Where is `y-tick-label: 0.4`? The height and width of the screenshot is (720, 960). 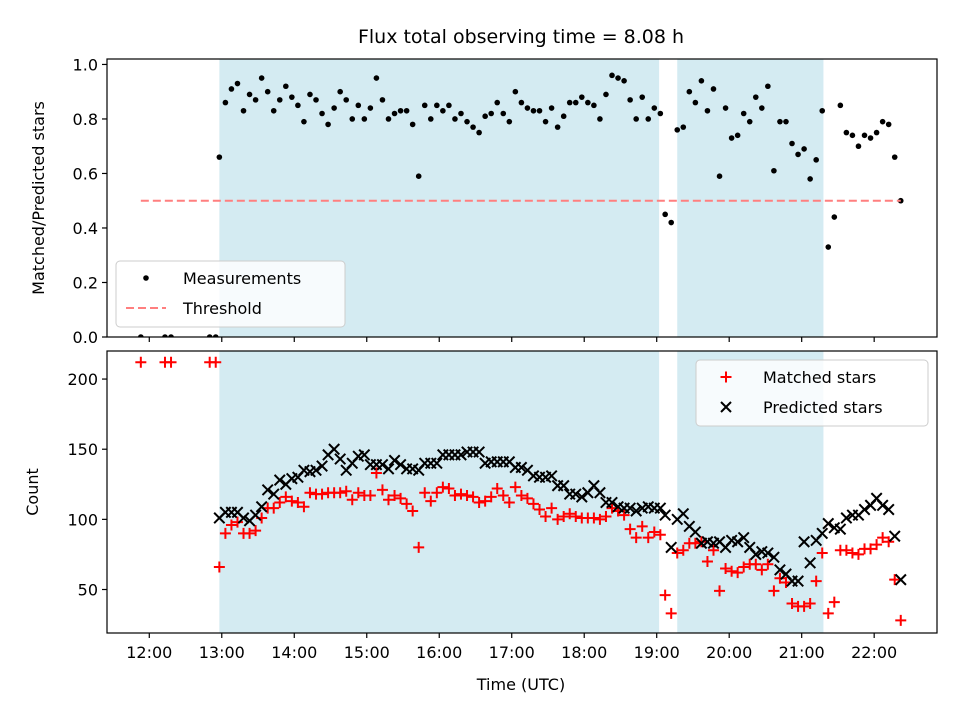
y-tick-label: 0.4 is located at coordinates (85, 228).